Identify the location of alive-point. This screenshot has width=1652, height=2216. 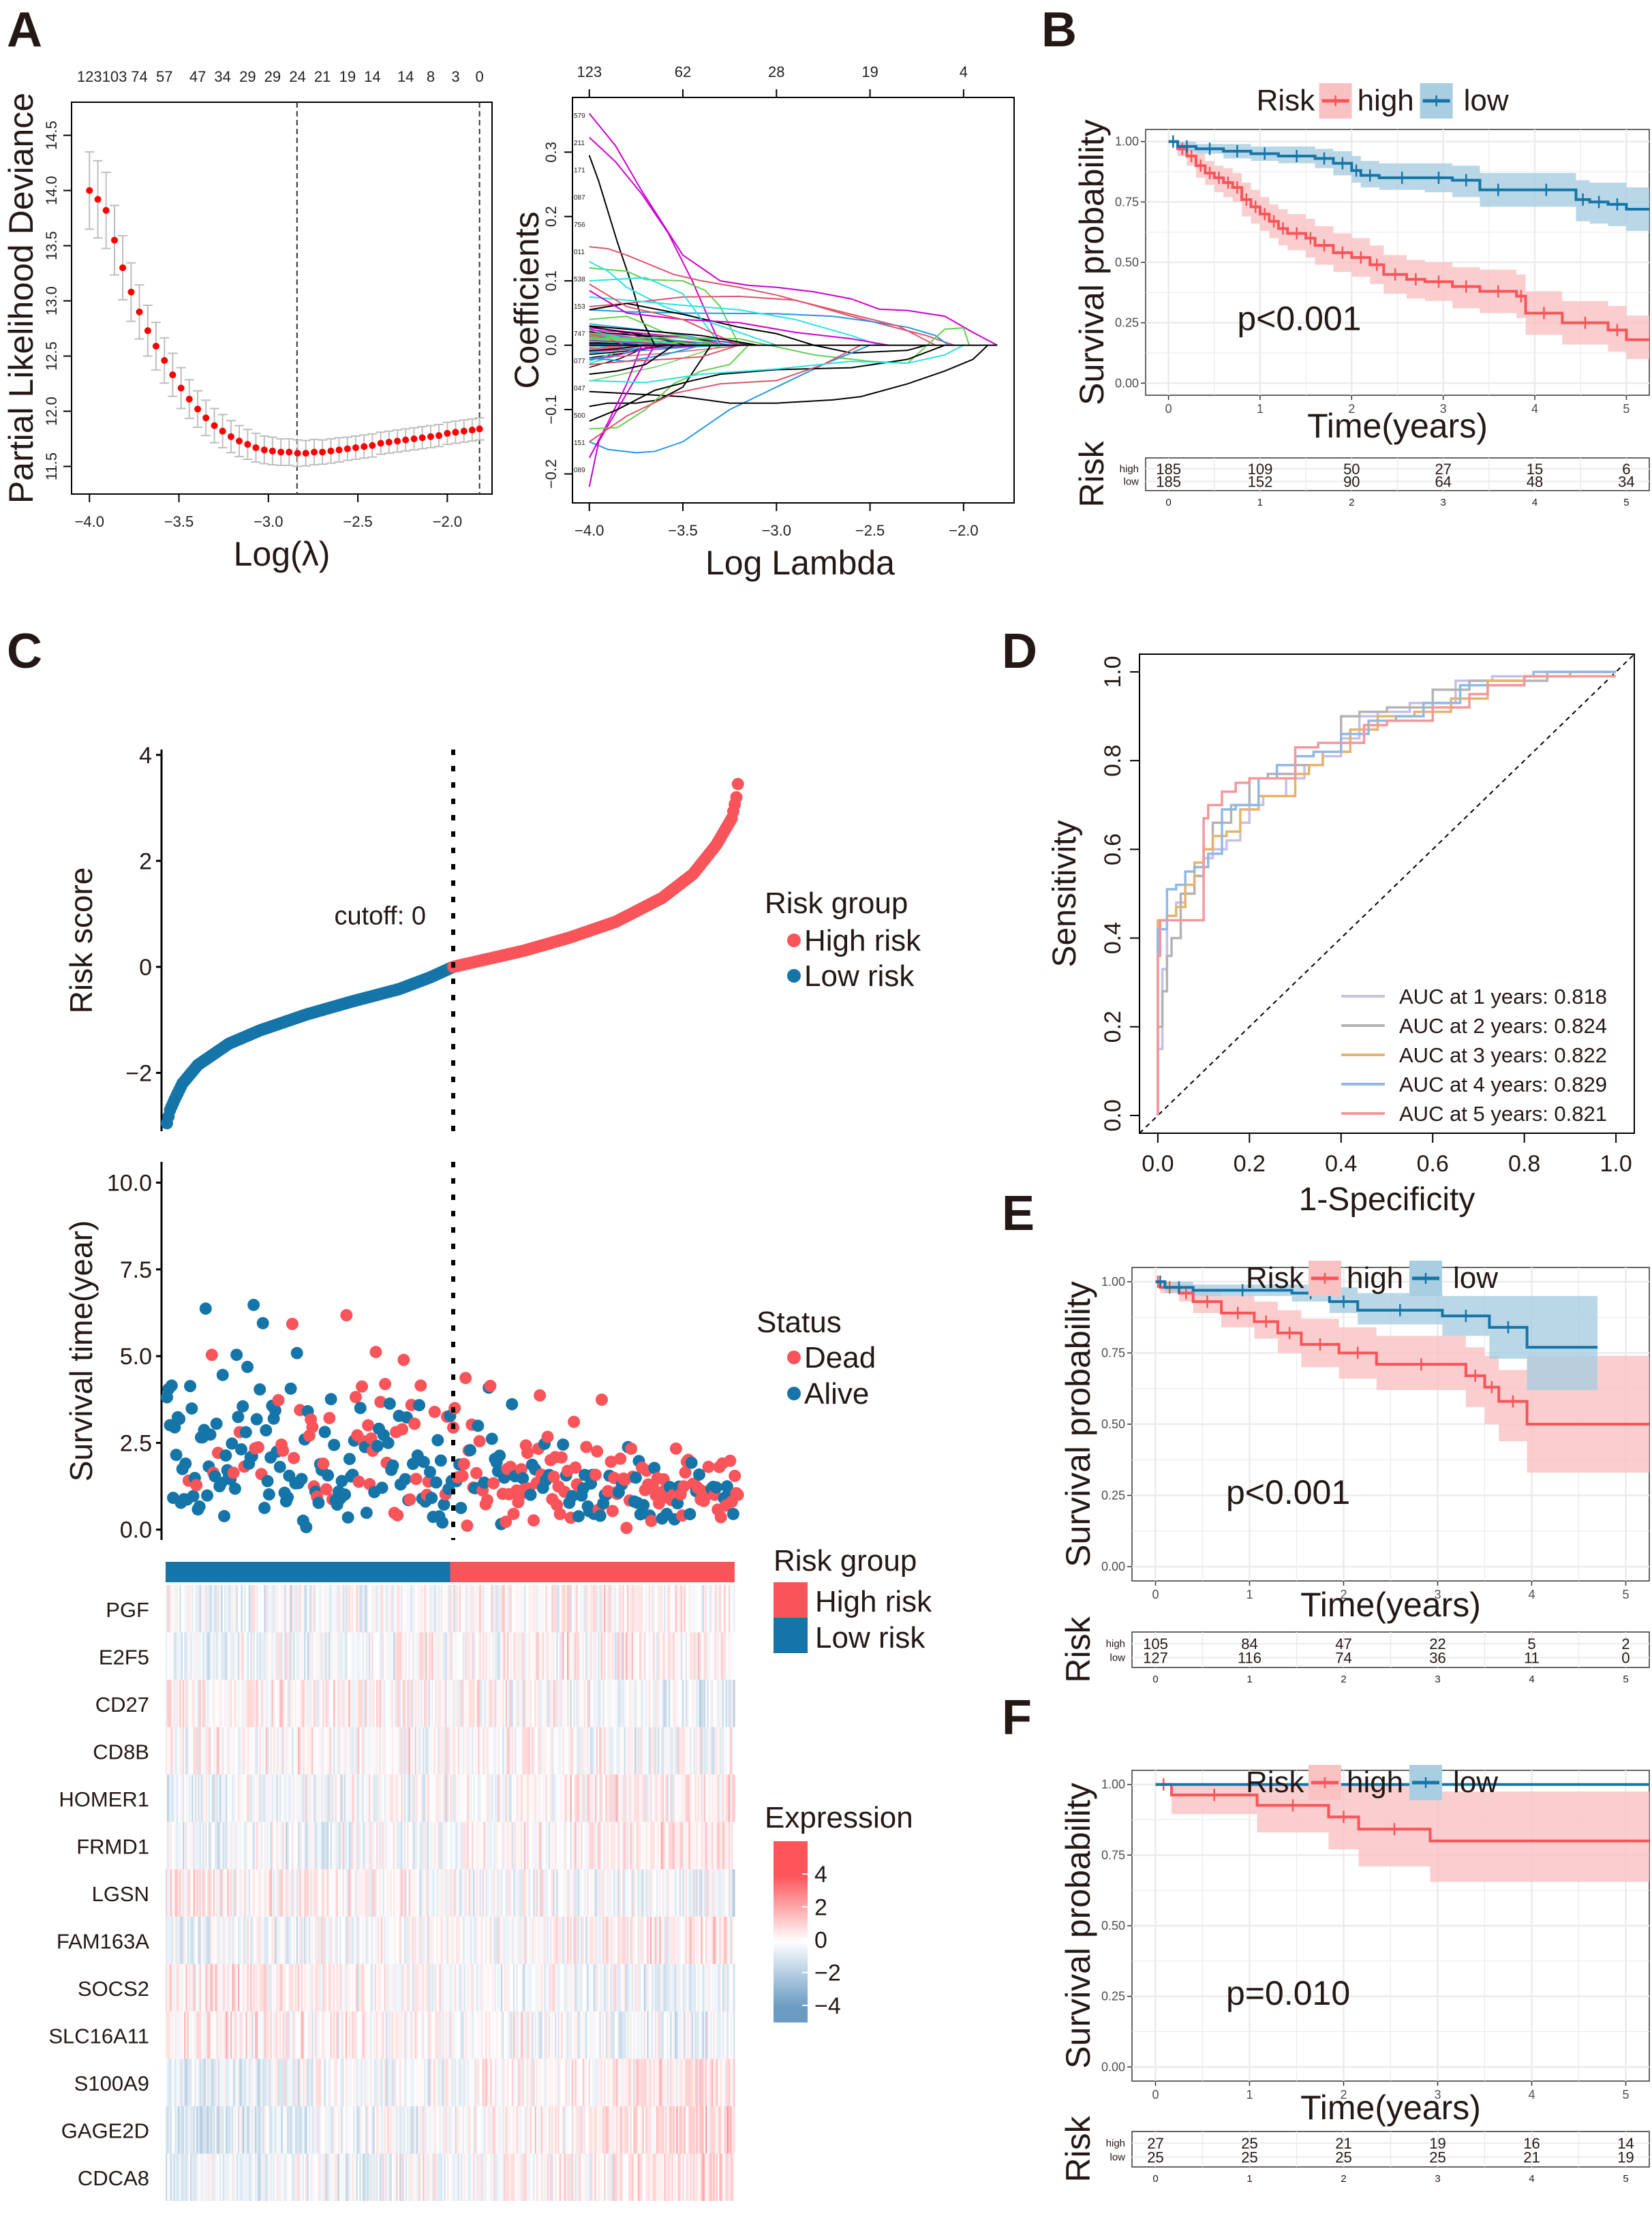
(247, 1366).